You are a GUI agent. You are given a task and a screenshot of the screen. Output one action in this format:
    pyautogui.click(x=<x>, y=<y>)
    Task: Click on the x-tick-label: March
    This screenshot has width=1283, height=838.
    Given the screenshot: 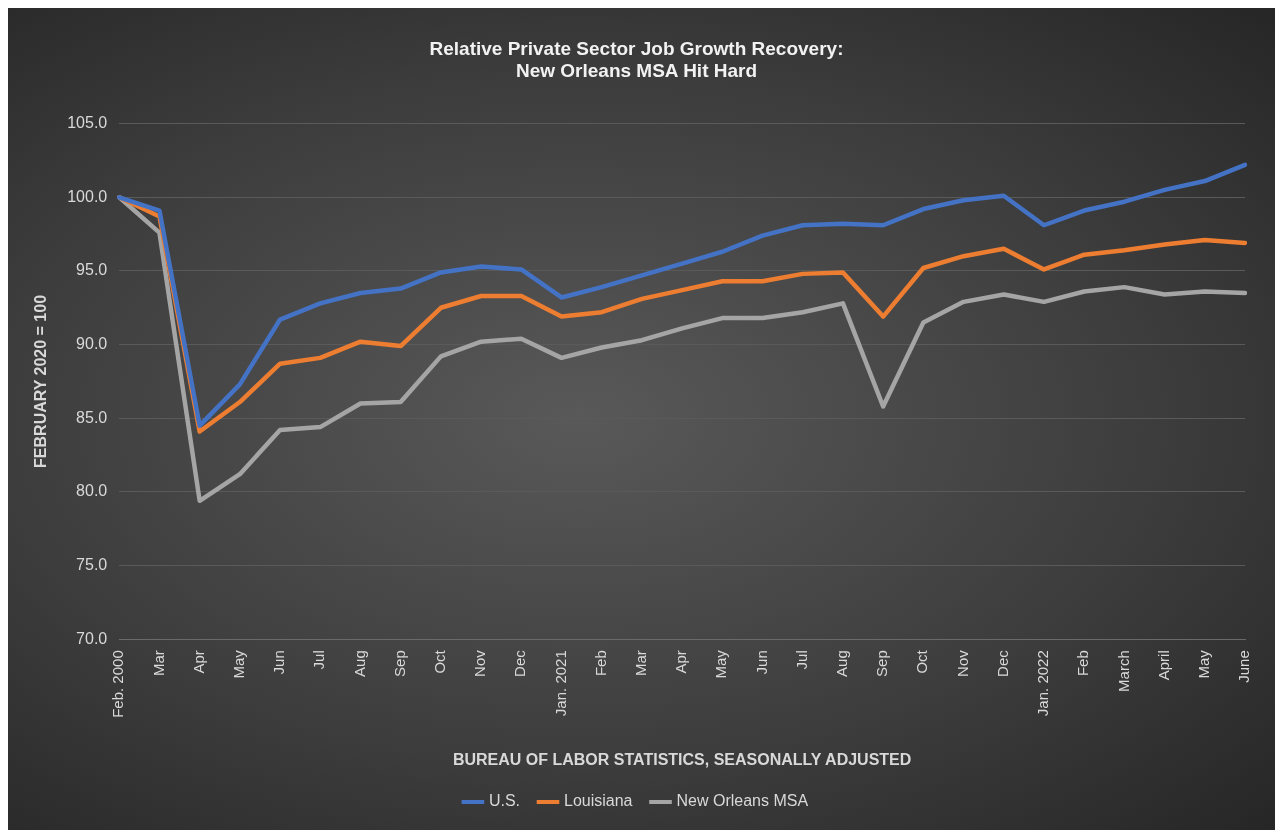 What is the action you would take?
    pyautogui.click(x=1123, y=671)
    